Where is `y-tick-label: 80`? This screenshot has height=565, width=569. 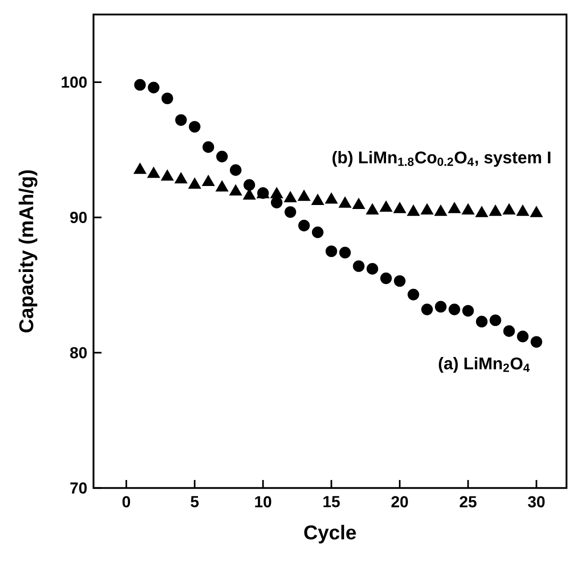 y-tick-label: 80 is located at coordinates (78, 352).